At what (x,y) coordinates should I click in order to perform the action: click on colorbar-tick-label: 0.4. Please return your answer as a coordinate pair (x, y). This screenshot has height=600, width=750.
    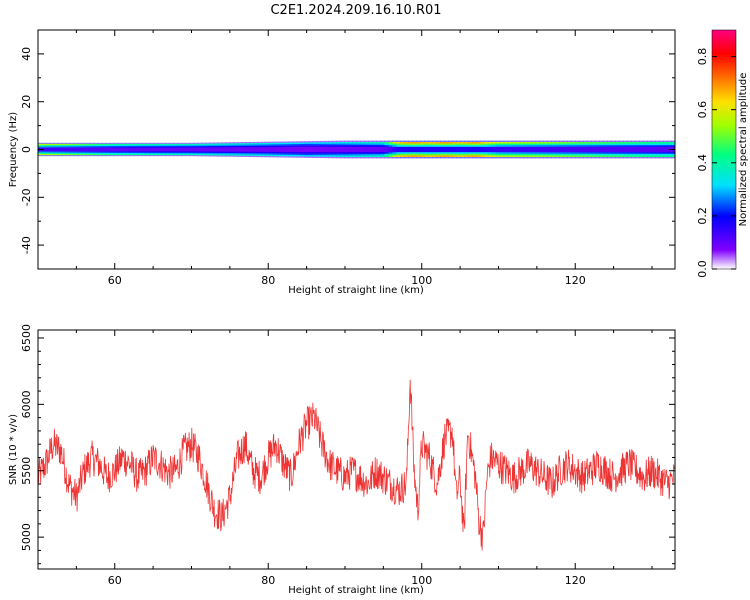
    Looking at the image, I should click on (702, 163).